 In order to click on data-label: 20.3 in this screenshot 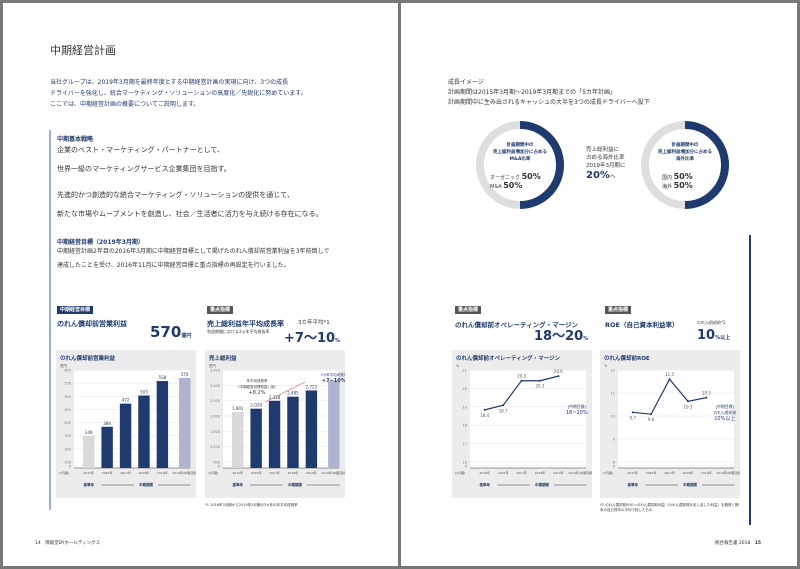, I will do `click(521, 376)`.